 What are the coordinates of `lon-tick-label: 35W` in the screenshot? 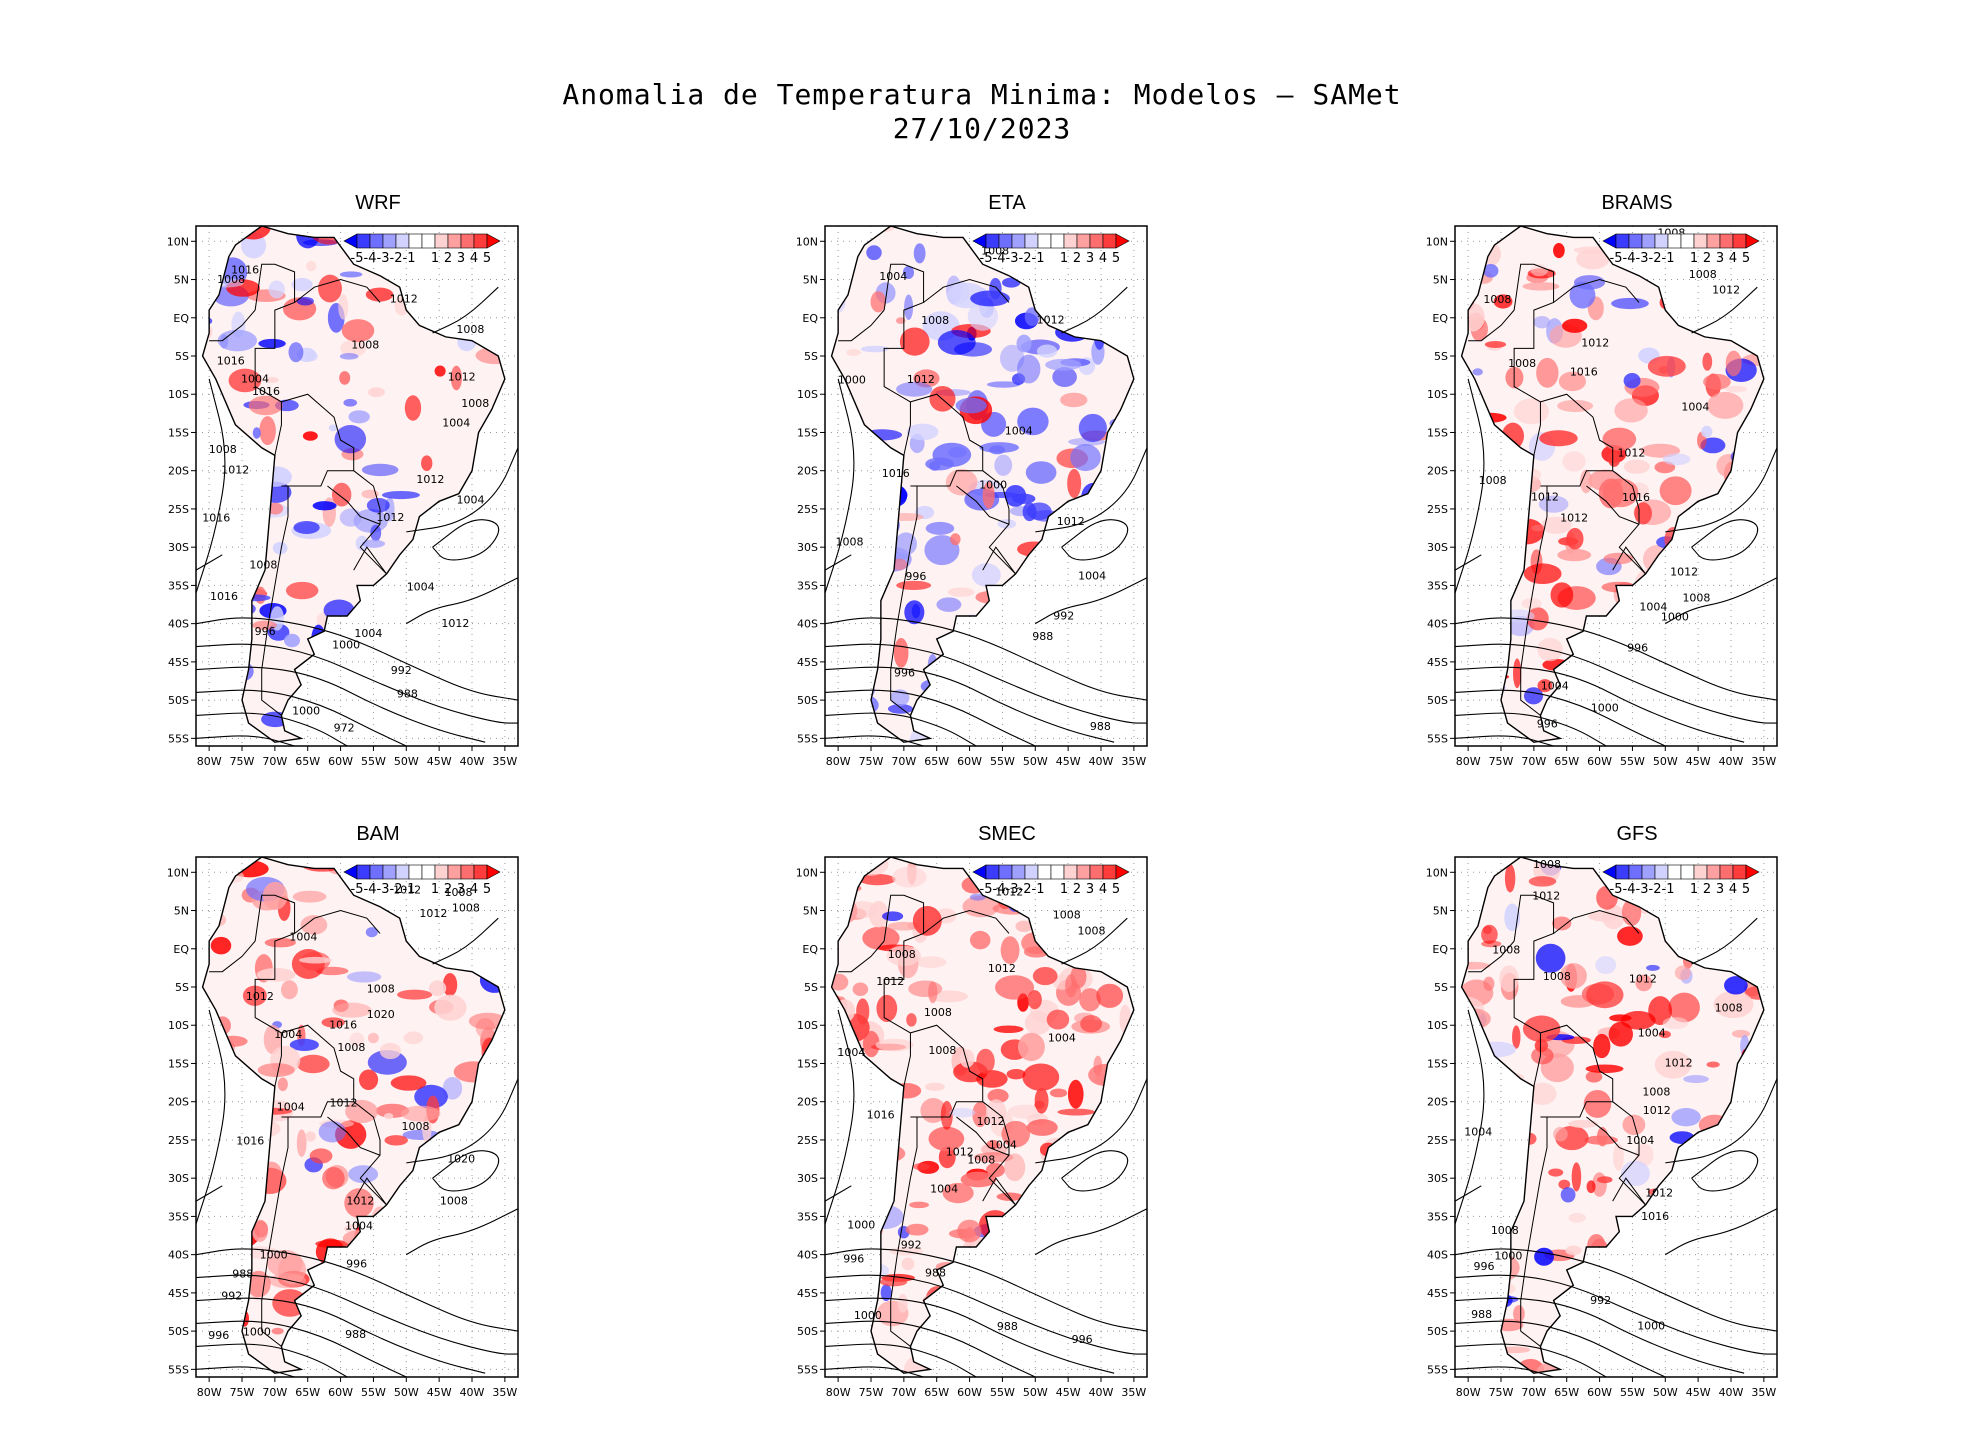 It's located at (504, 761).